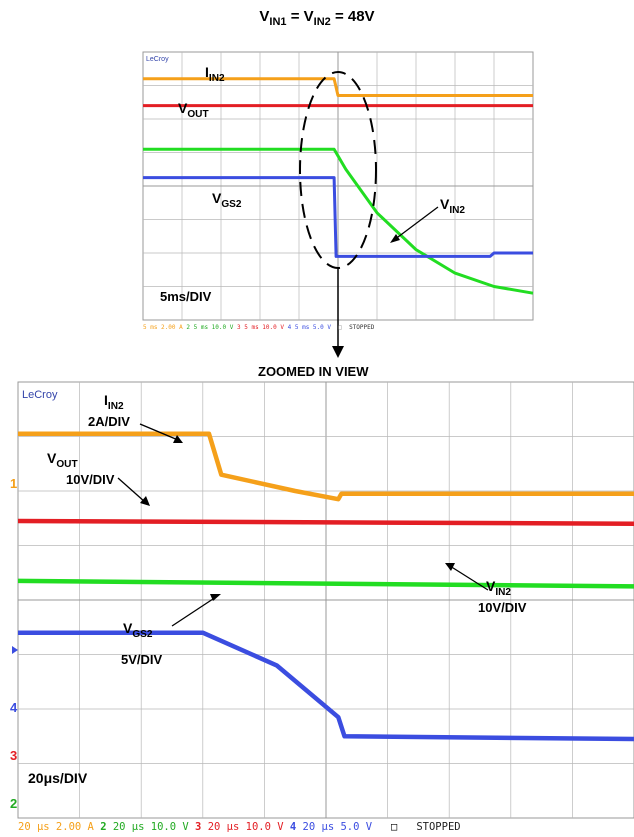 The width and height of the screenshot is (634, 837). What do you see at coordinates (245, 827) in the screenshot?
I see `bottom-status-ch3: 20 μs 10.0 V` at bounding box center [245, 827].